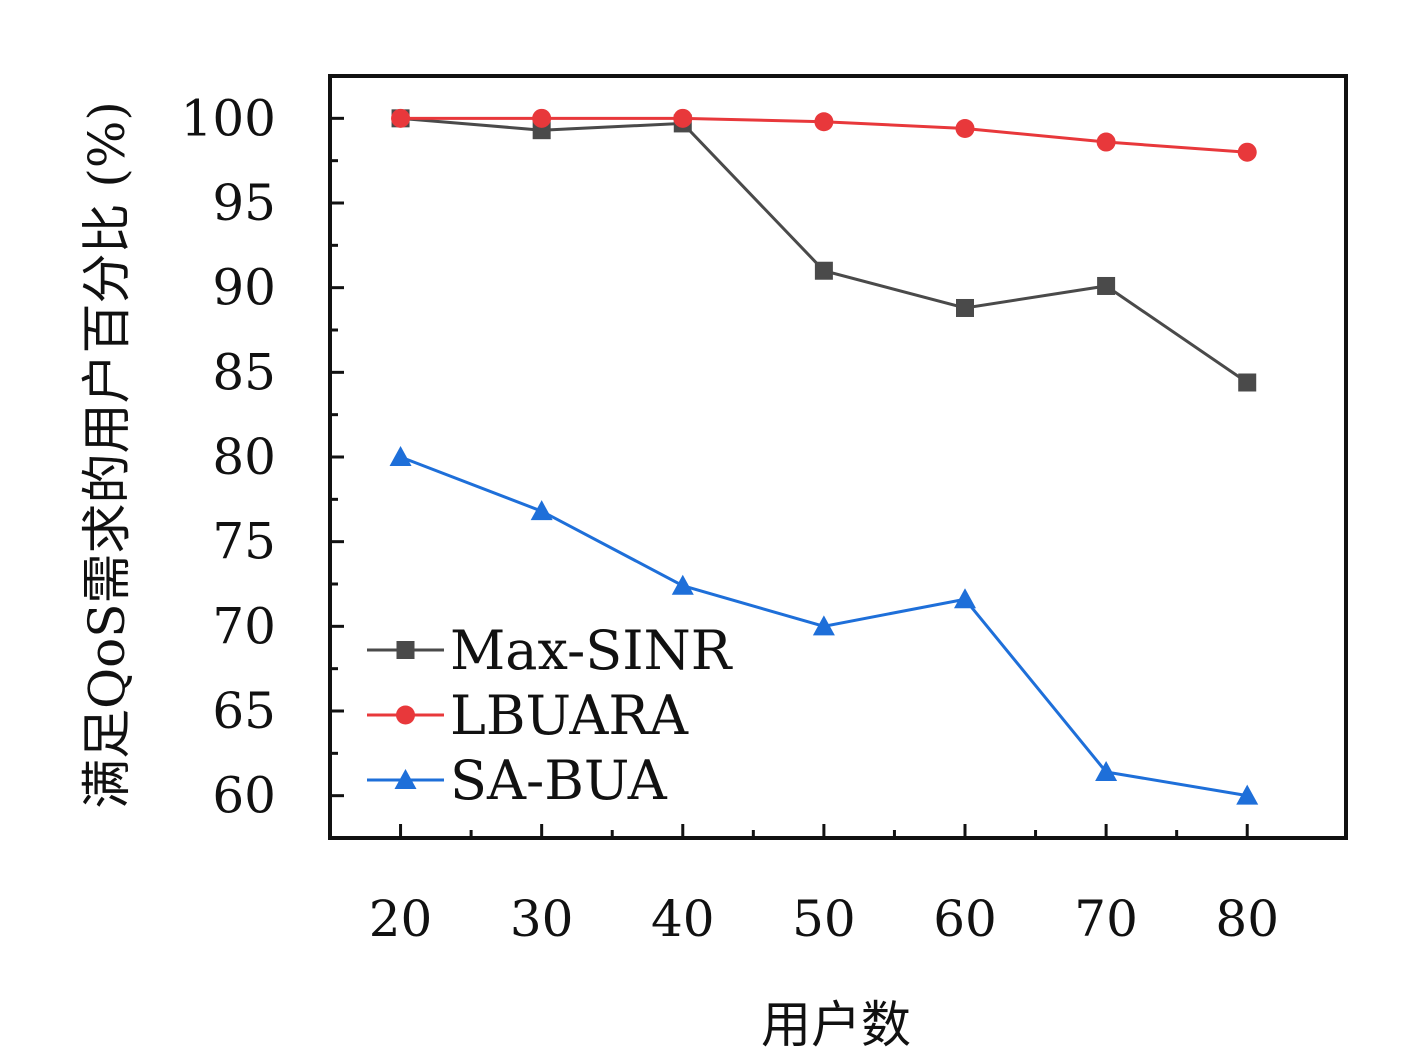 The height and width of the screenshot is (1058, 1417). What do you see at coordinates (1247, 919) in the screenshot?
I see `x-tick-label: 80` at bounding box center [1247, 919].